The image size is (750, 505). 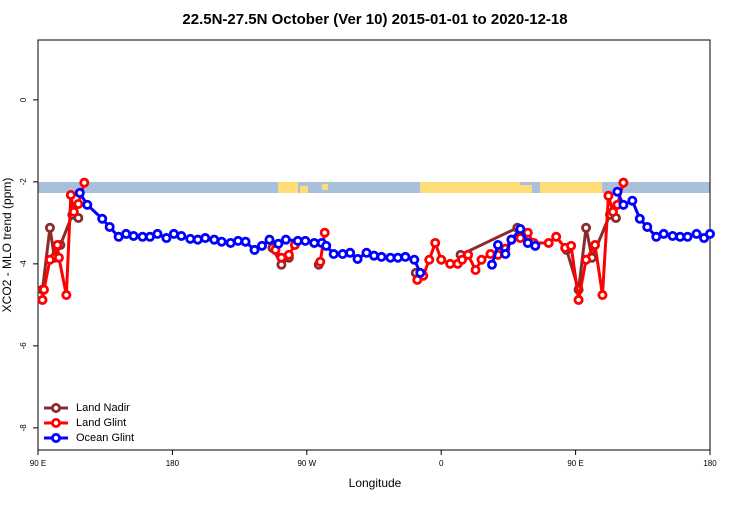 I want to click on x-tick-label: 0, so click(x=441, y=463).